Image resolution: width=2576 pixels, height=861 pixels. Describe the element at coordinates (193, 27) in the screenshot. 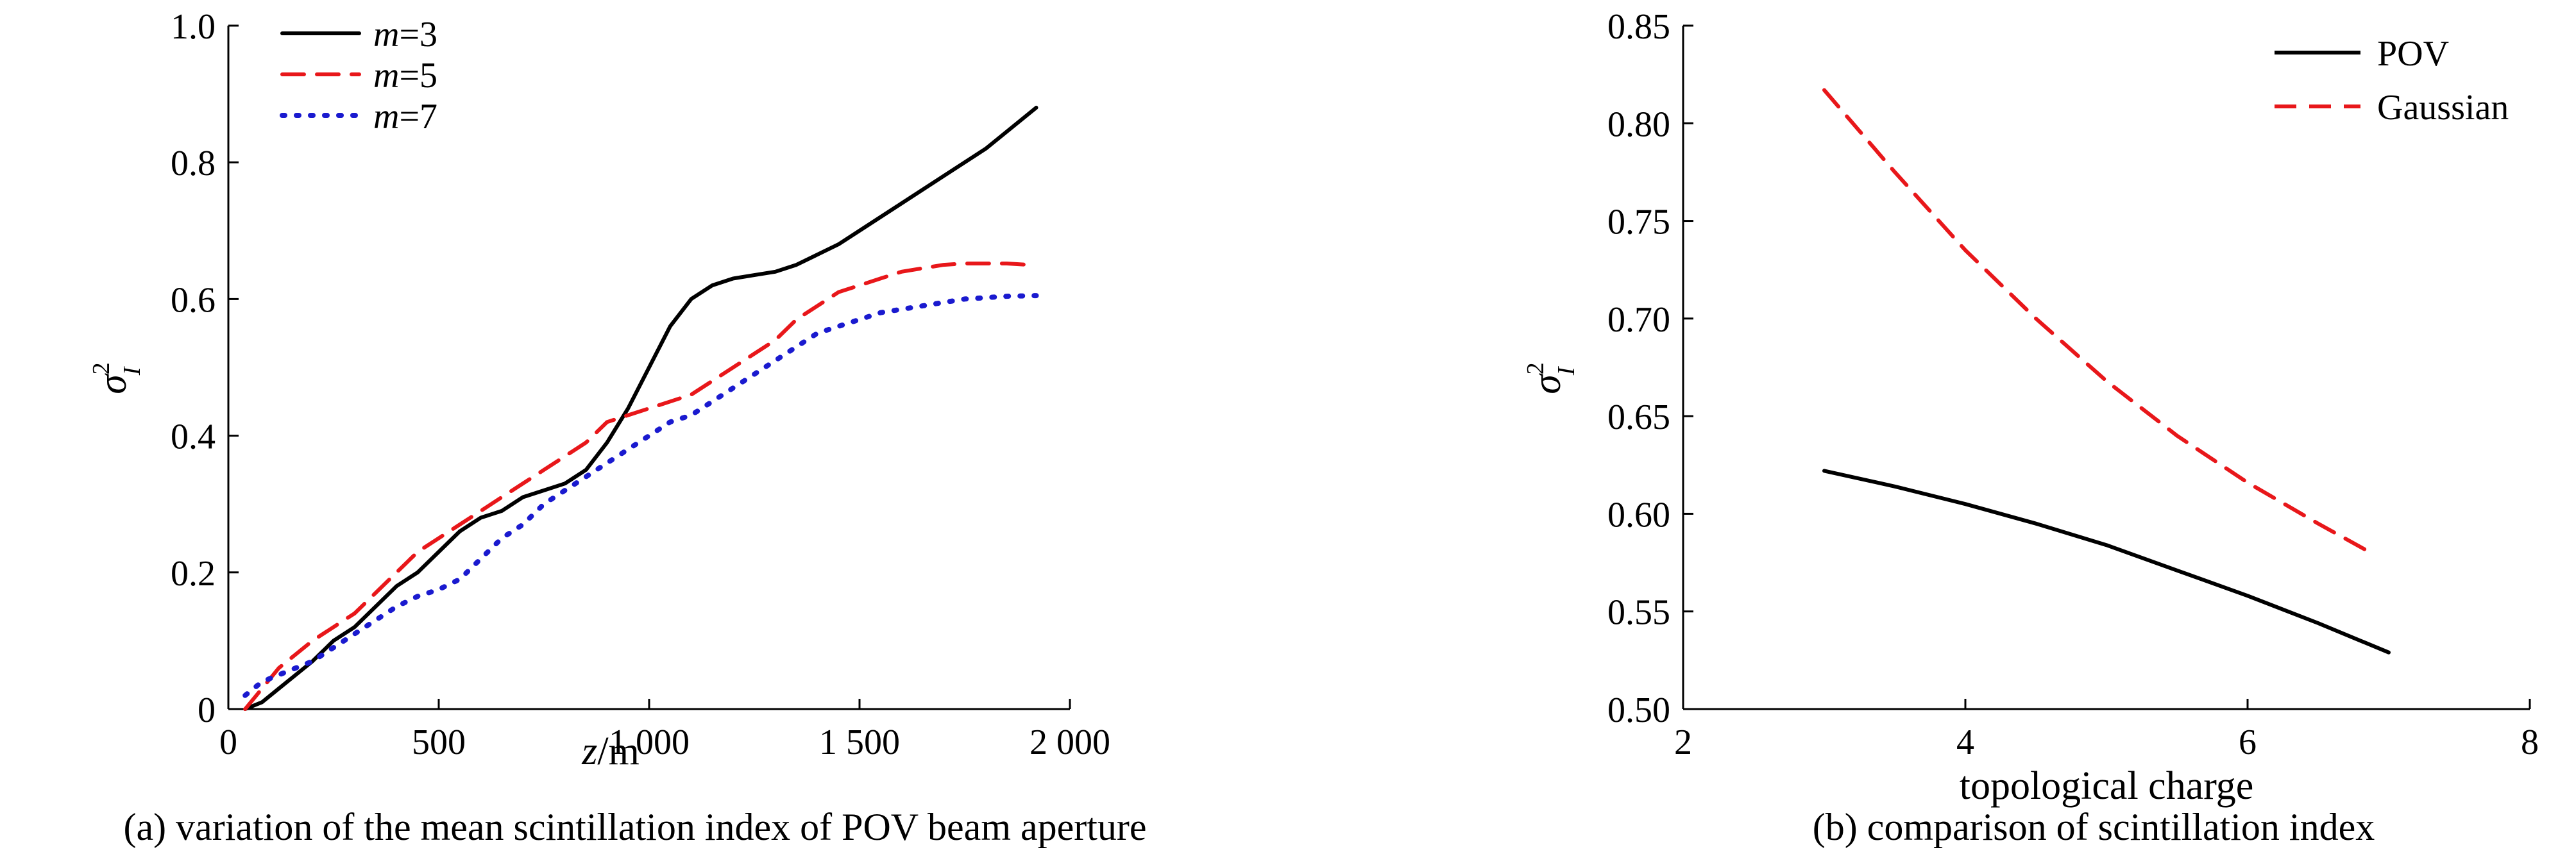

I see `y-tick-label: 1.0` at that location.